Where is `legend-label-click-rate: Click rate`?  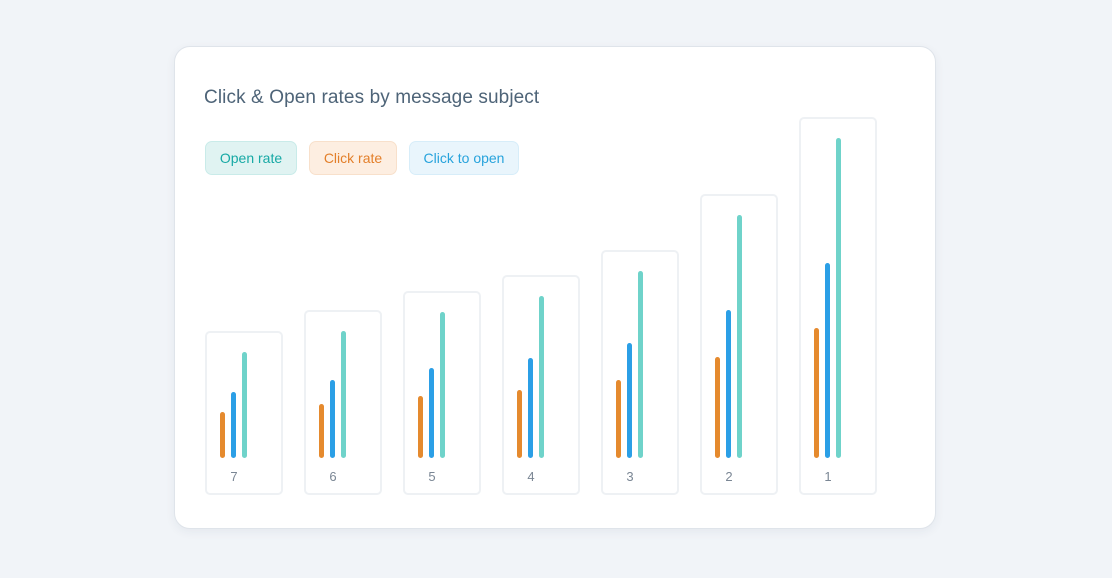
legend-label-click-rate: Click rate is located at coordinates (353, 158).